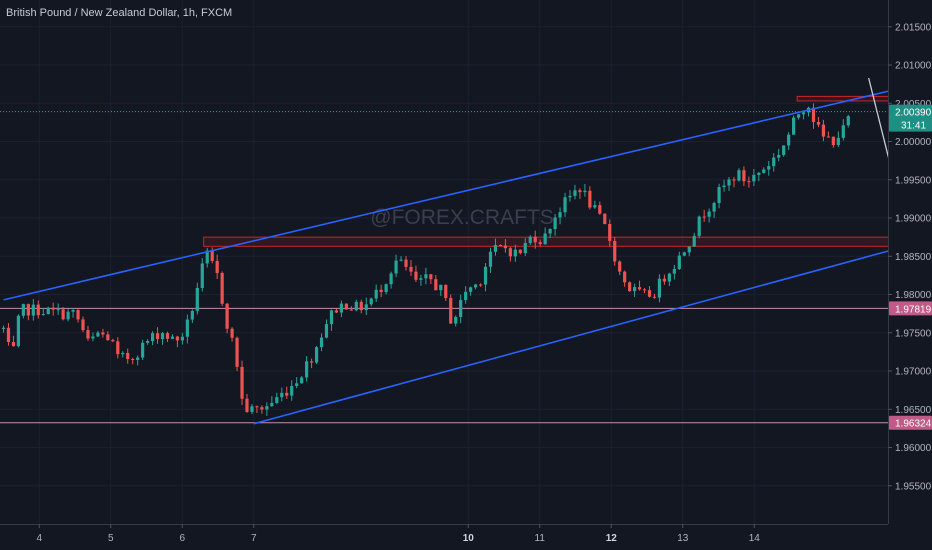 The image size is (932, 550). I want to click on y-tick-label: 1.98500, so click(913, 257).